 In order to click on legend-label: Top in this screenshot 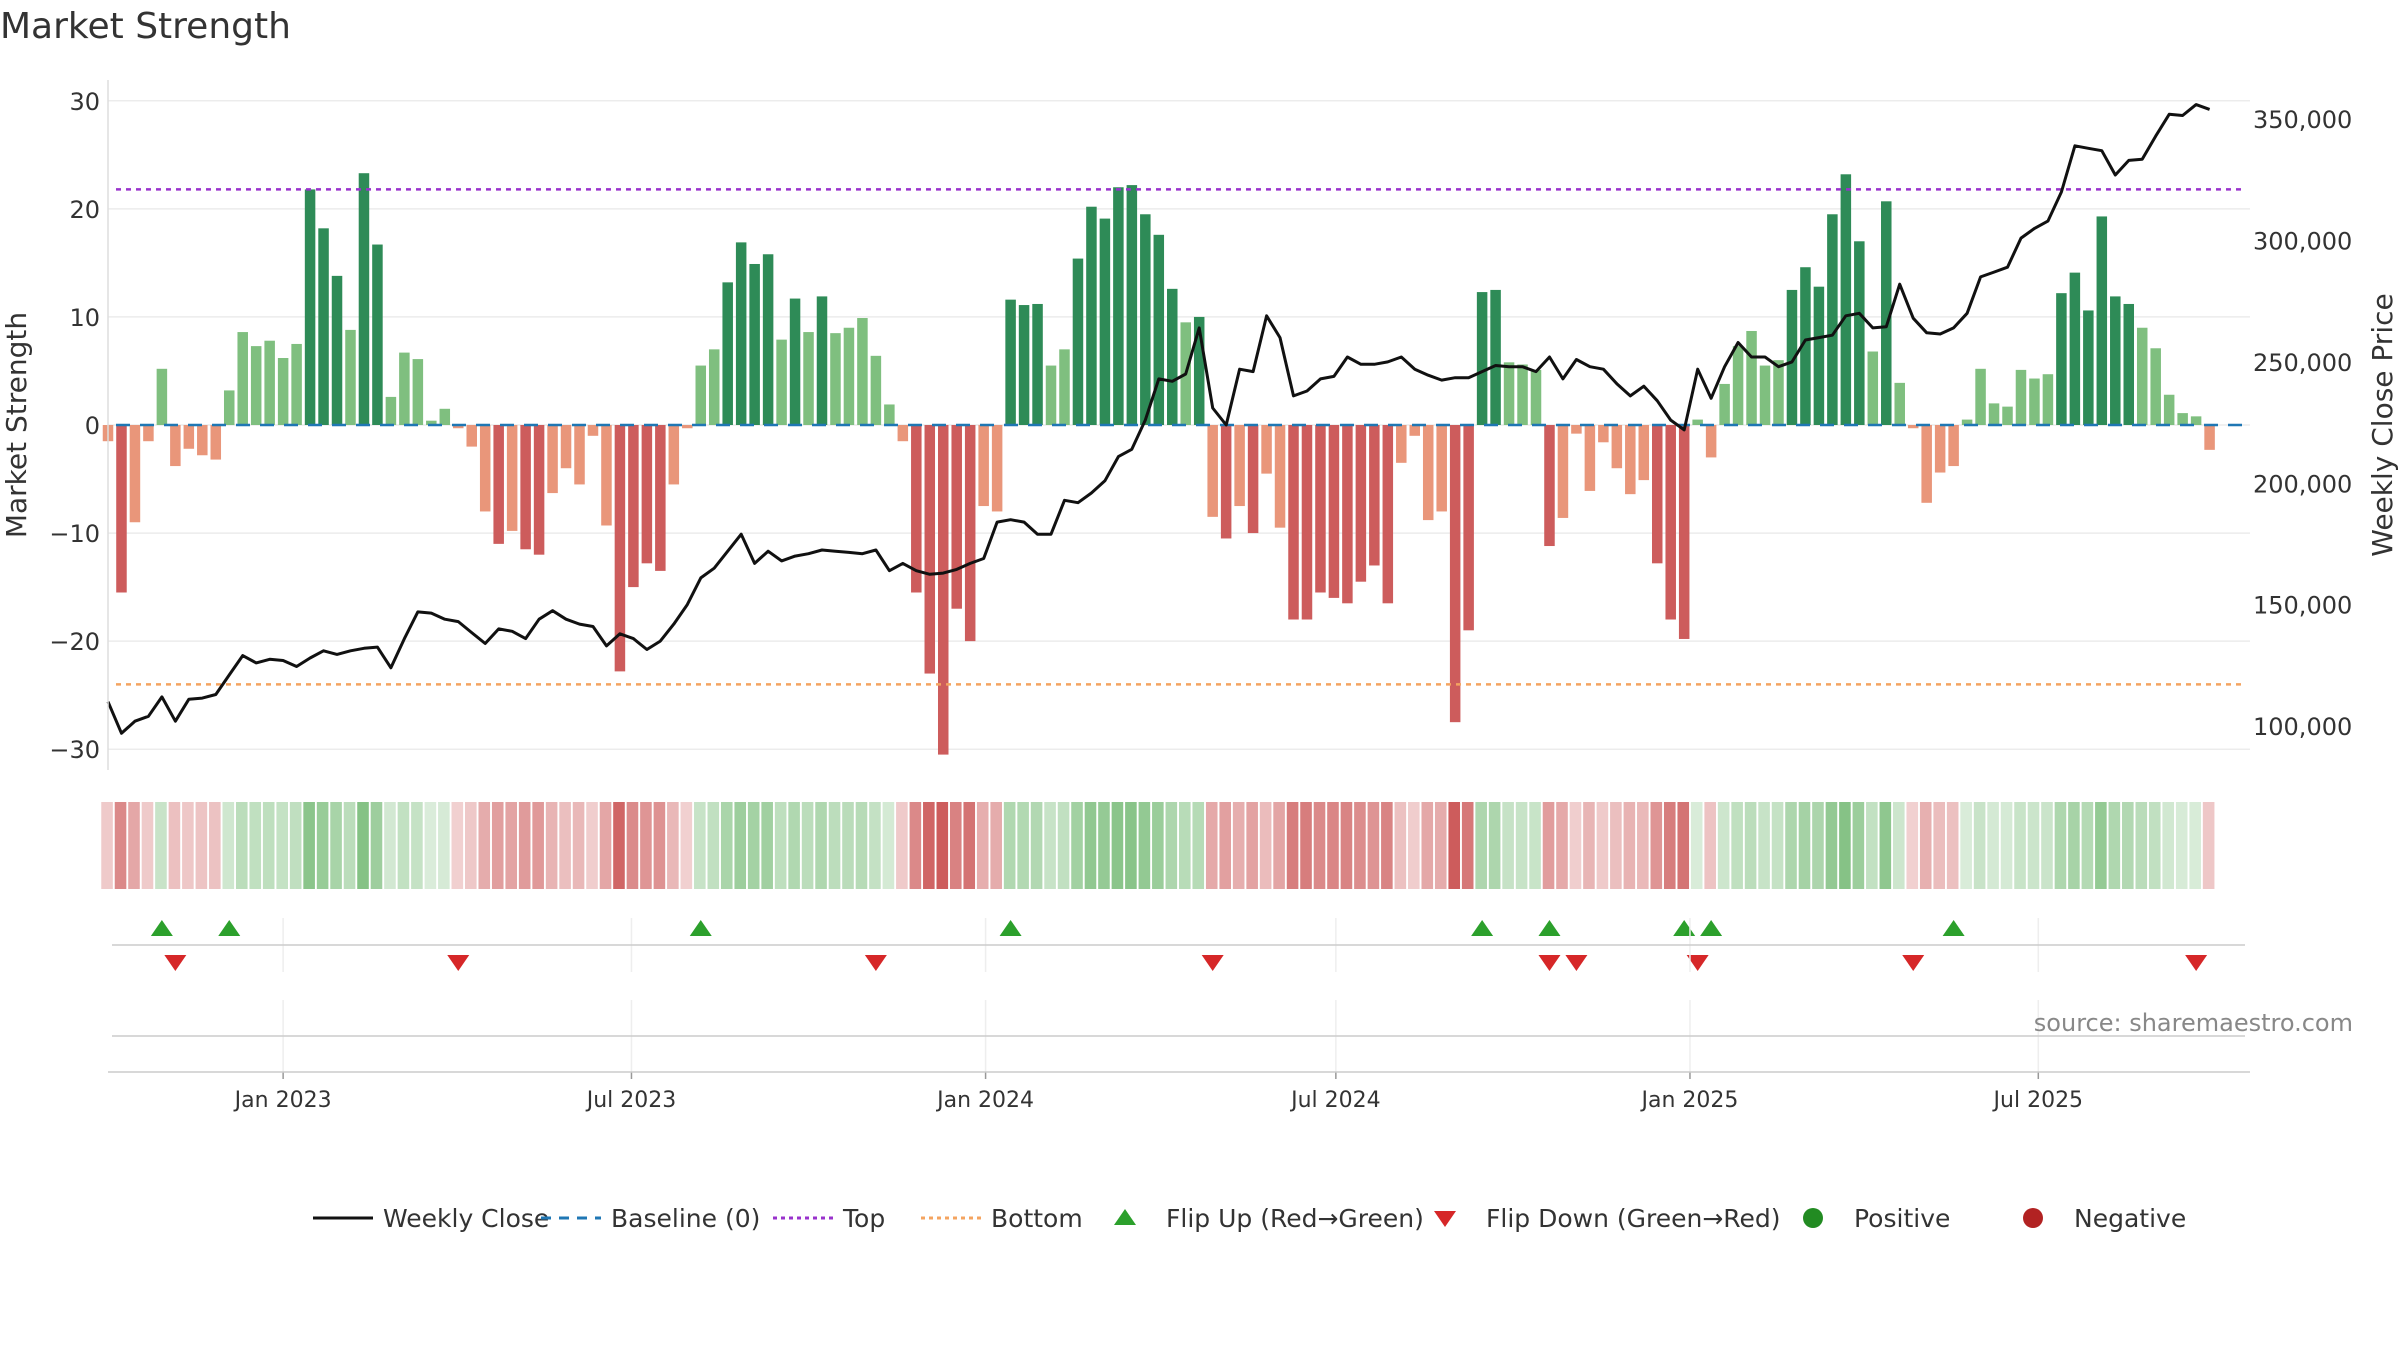, I will do `click(863, 1218)`.